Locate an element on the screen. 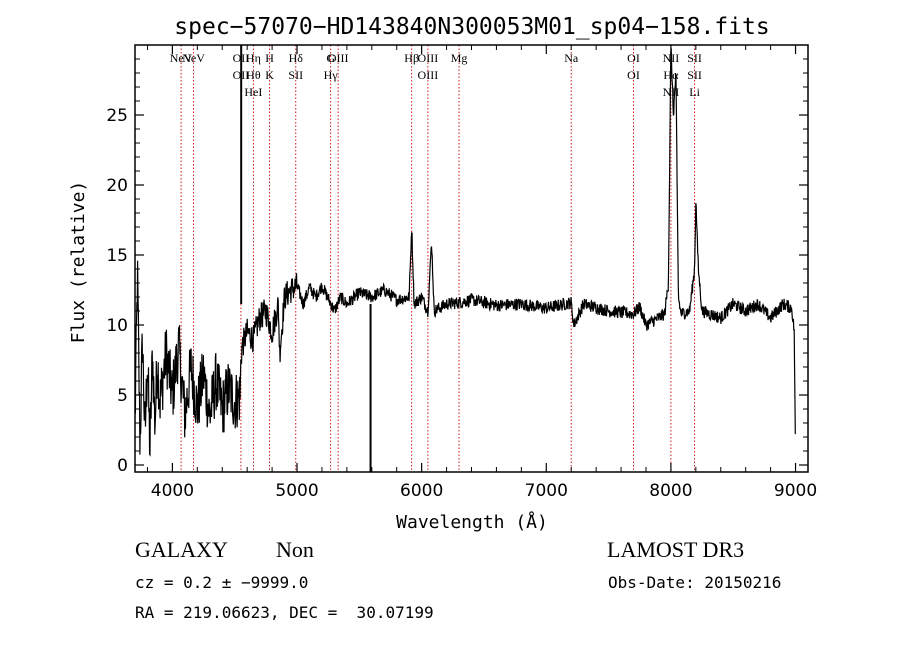  y-tick-label: 25 is located at coordinates (117, 116).